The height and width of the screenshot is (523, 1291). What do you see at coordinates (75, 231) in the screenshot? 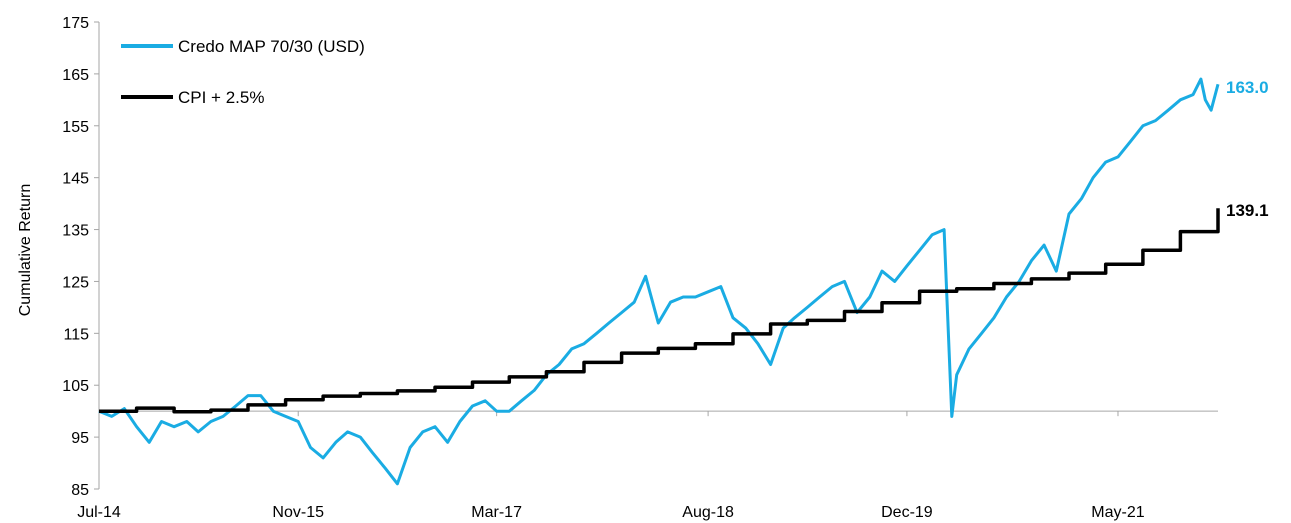
I see `y-tick-label: 135` at bounding box center [75, 231].